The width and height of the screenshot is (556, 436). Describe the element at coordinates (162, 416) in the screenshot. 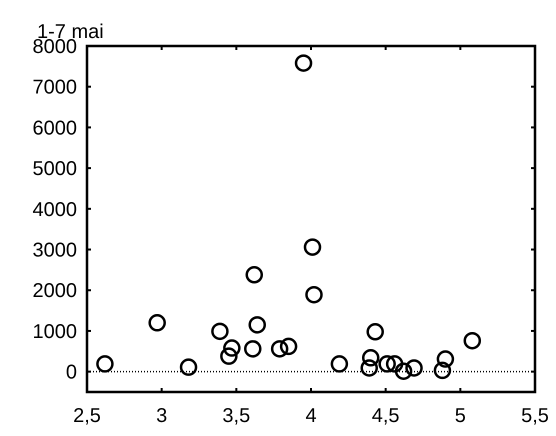

I see `x-tick-label: 3` at that location.